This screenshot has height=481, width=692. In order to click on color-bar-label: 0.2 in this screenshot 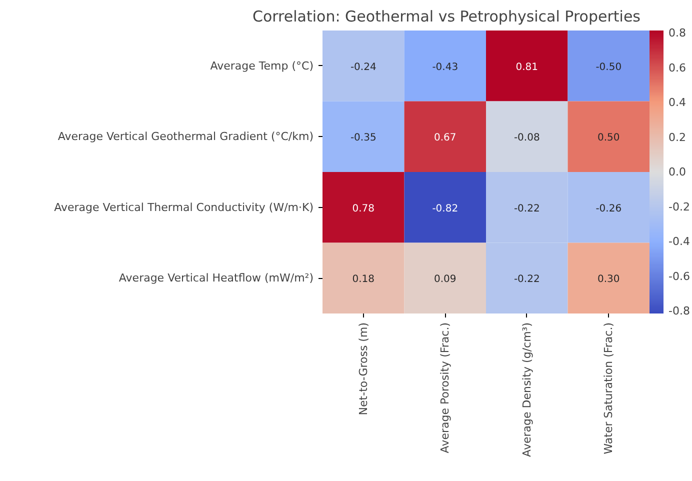, I will do `click(677, 137)`.